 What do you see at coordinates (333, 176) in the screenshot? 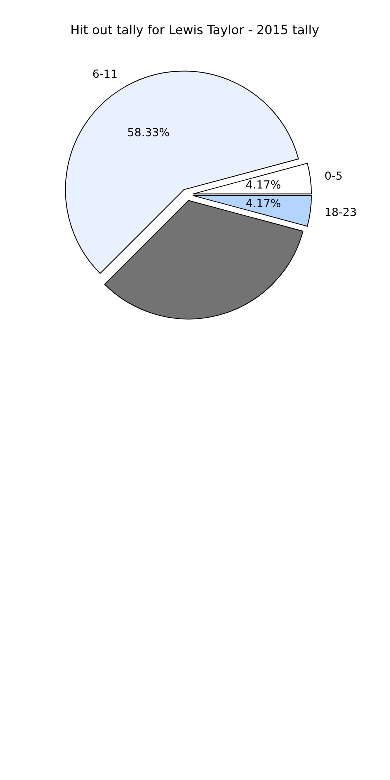
I see `slice-label: 0-5` at bounding box center [333, 176].